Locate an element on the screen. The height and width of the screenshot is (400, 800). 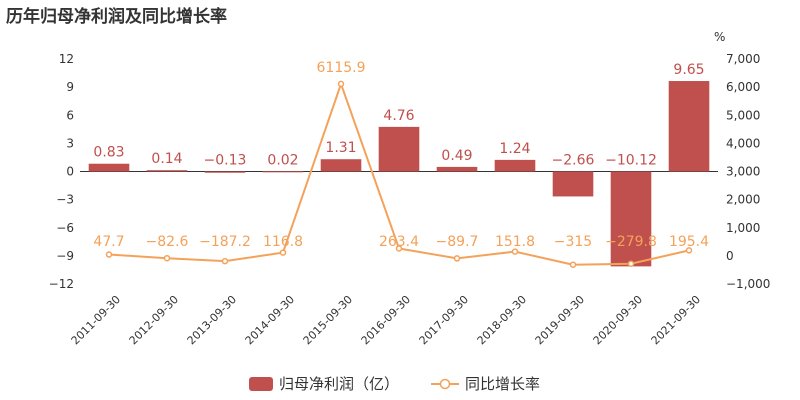
x-tick-label: 2012-09-30 is located at coordinates (154, 320).